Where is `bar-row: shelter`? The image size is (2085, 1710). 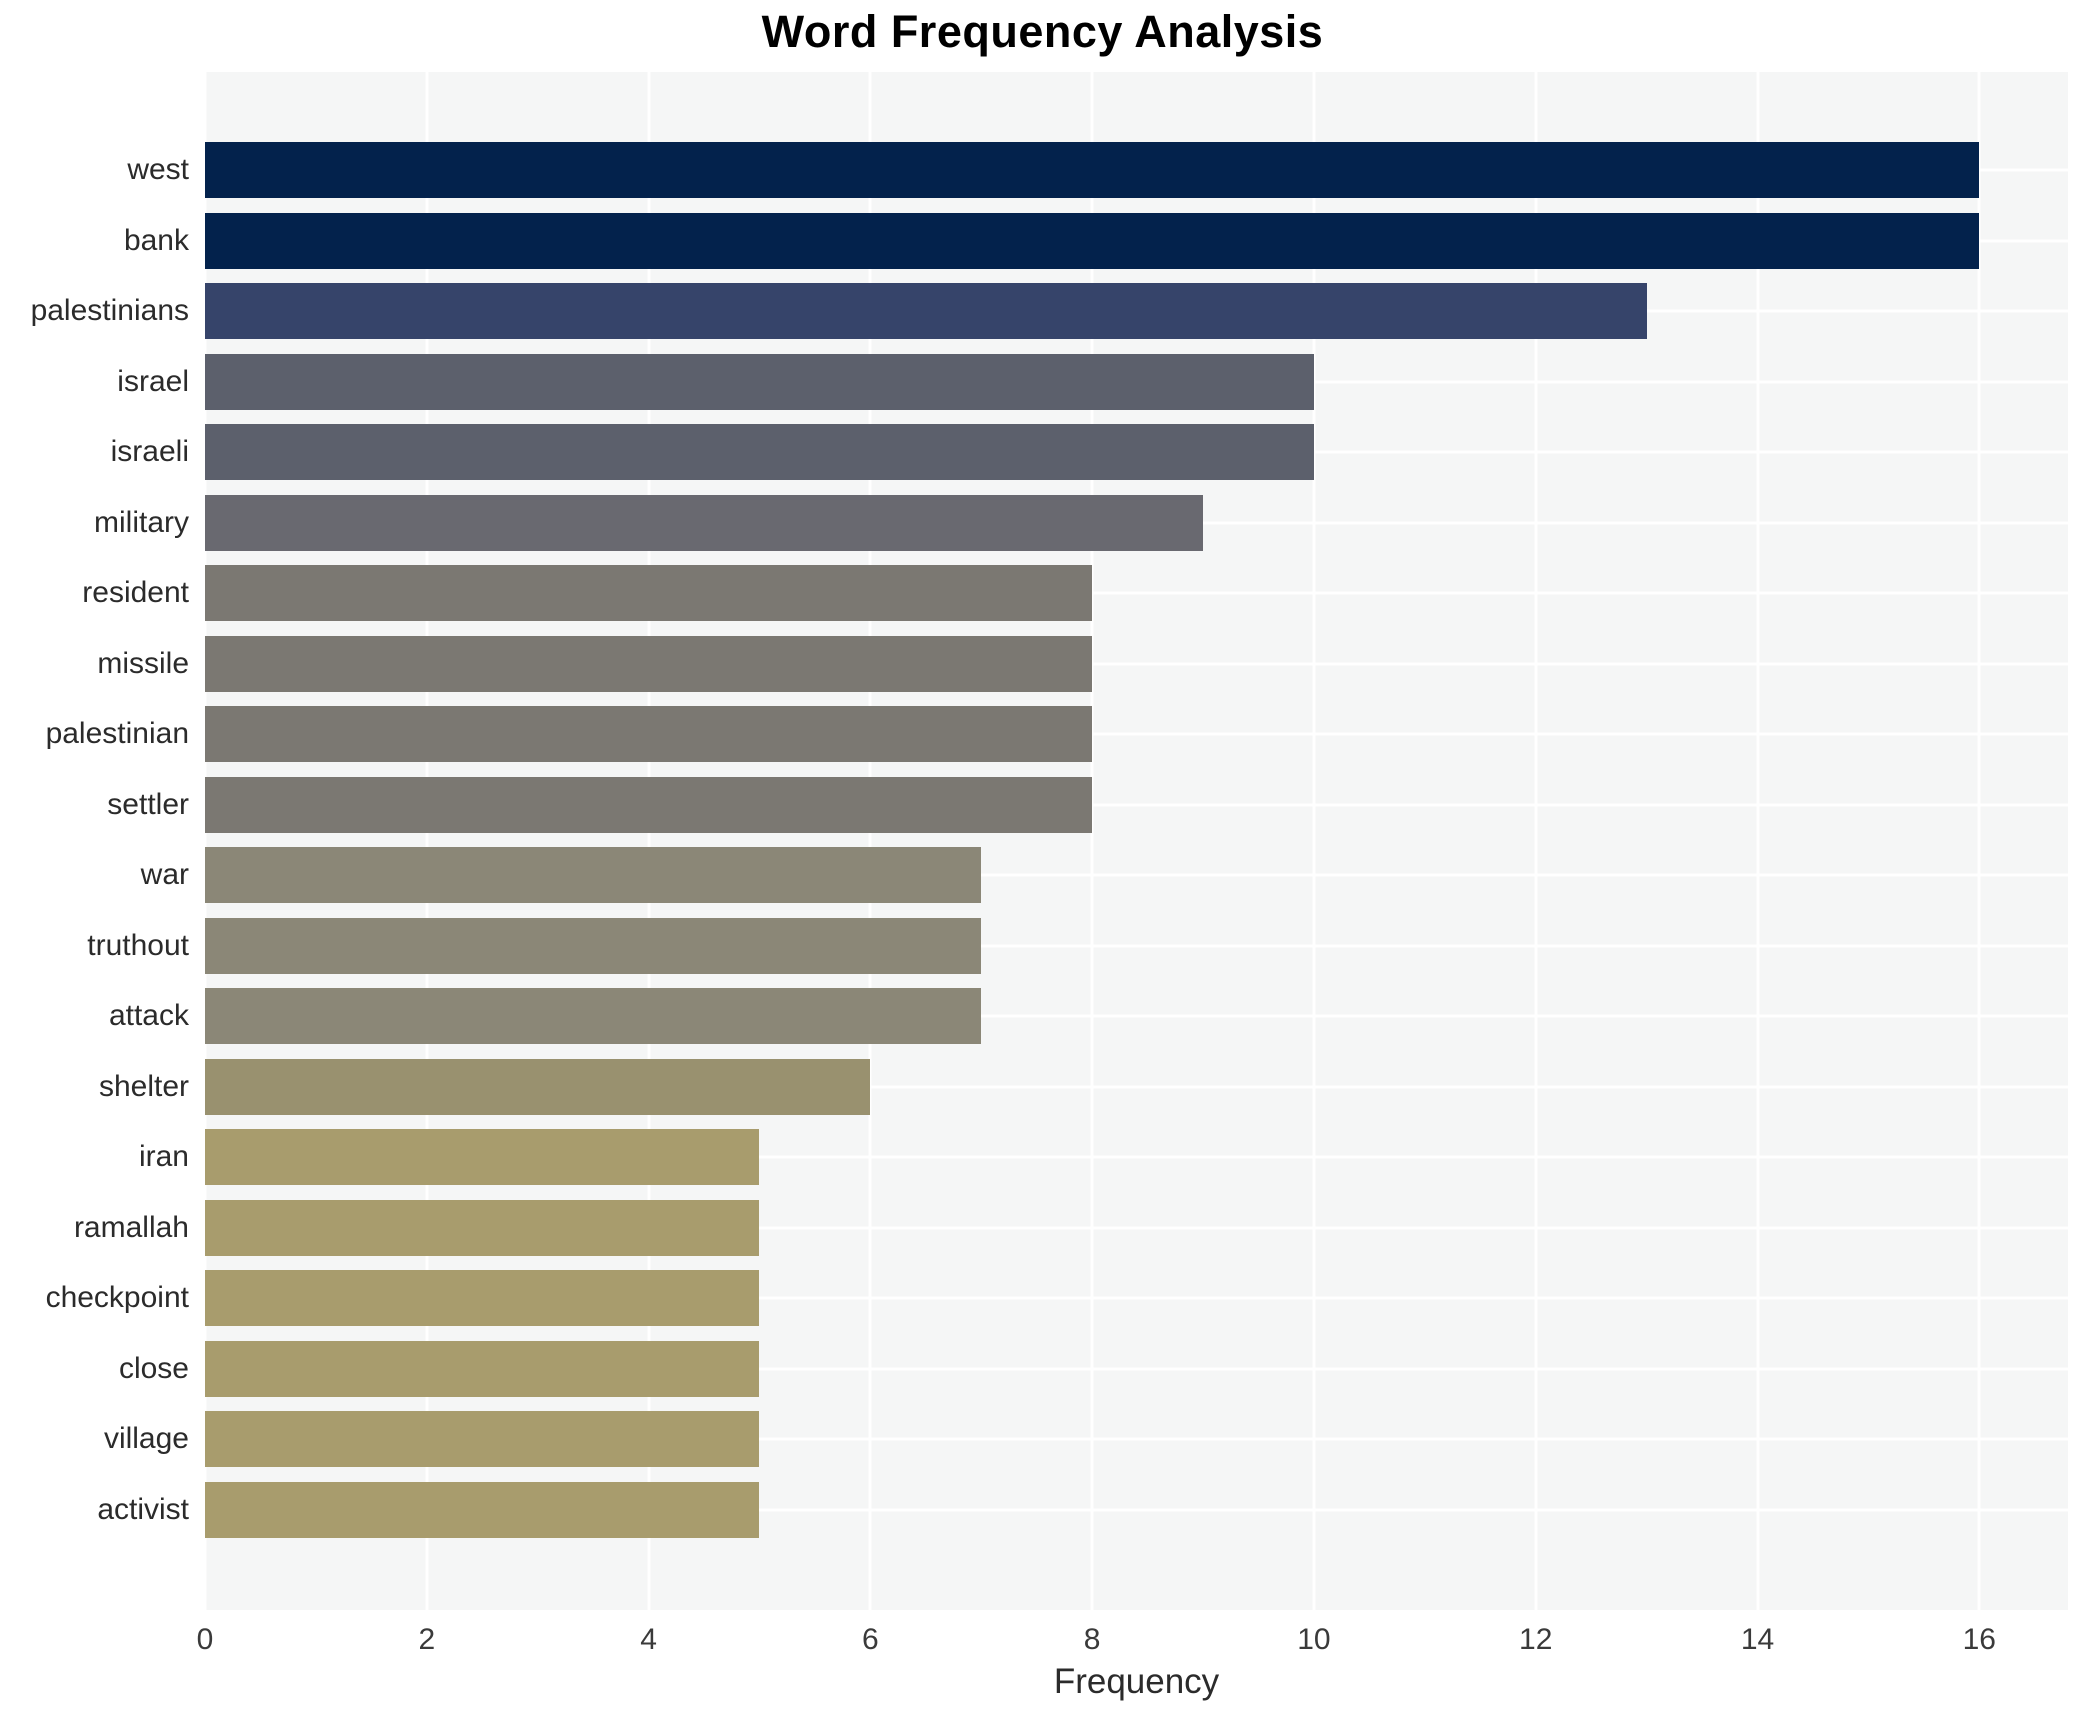
bar-row: shelter is located at coordinates (1083, 1087).